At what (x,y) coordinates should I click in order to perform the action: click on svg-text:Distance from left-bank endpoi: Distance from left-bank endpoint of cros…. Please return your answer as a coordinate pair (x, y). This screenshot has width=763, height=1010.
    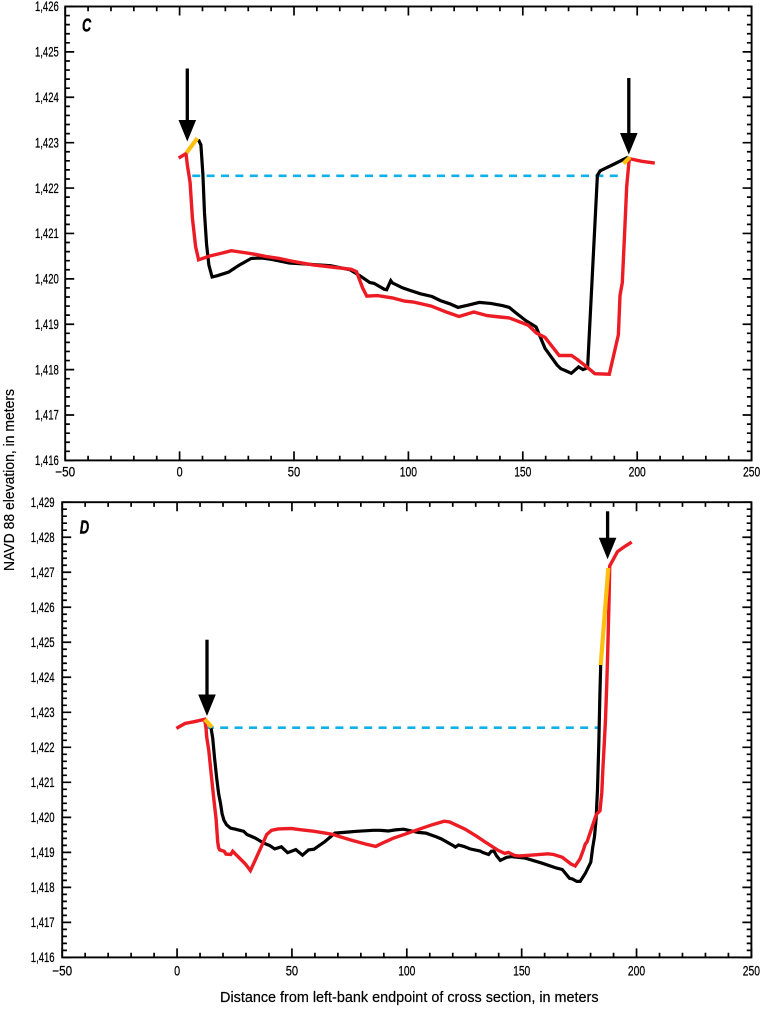
    Looking at the image, I should click on (409, 997).